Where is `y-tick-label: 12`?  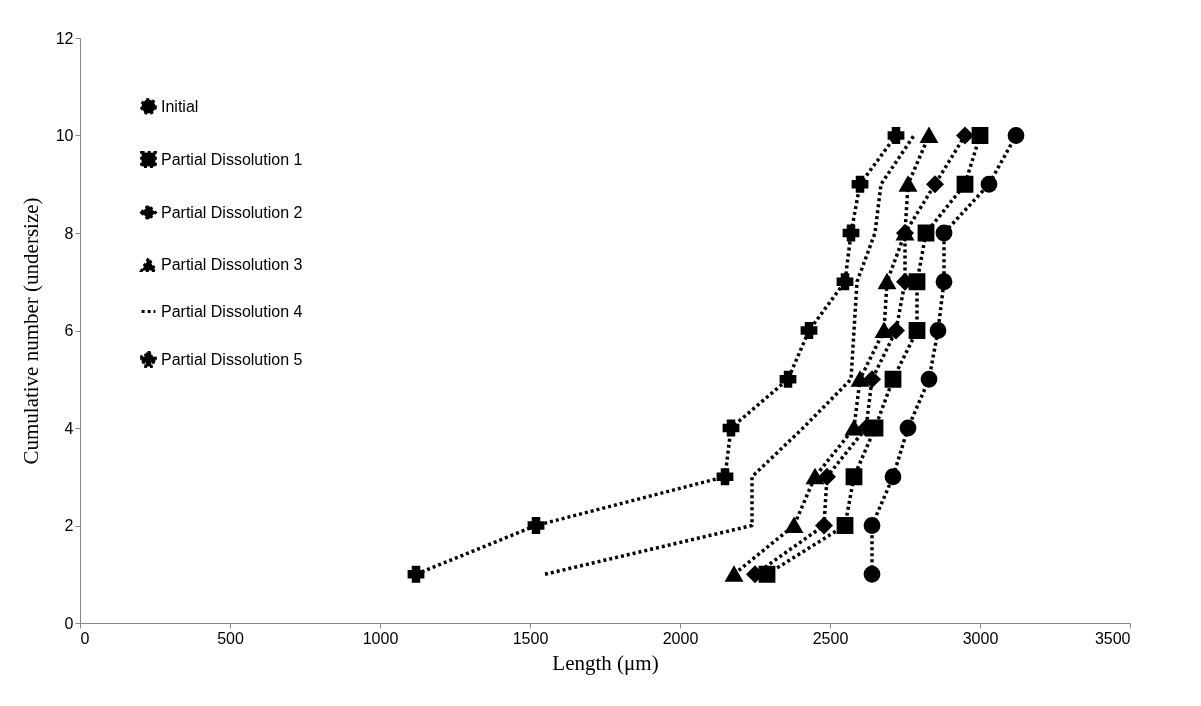
y-tick-label: 12 is located at coordinates (64, 38).